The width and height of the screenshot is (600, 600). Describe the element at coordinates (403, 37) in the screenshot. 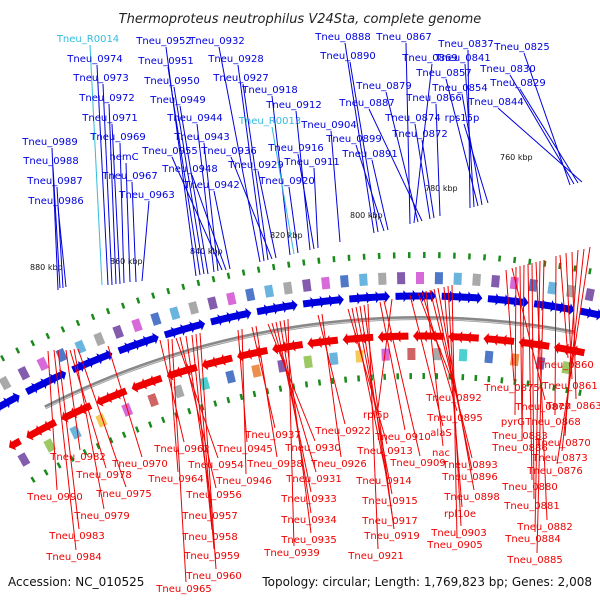

I see `gene-label: Tneu_0867` at that location.